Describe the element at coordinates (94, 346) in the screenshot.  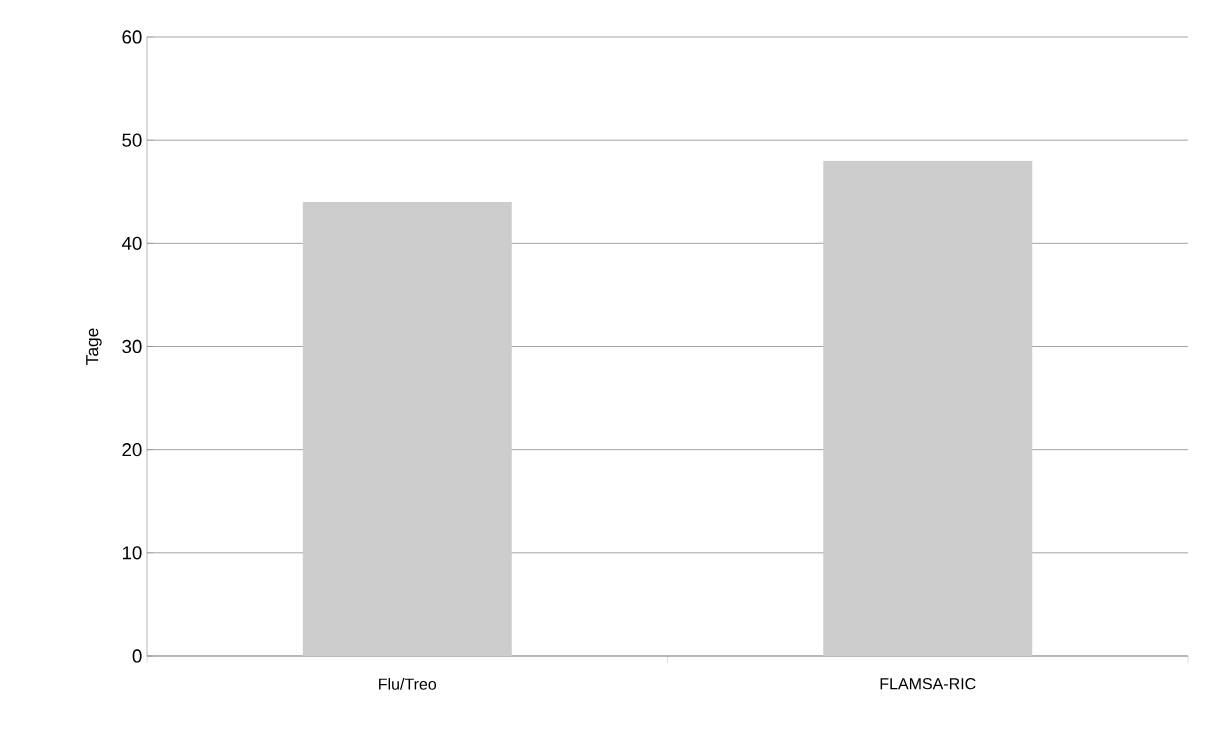
I see `y-axis-title: Tage` at that location.